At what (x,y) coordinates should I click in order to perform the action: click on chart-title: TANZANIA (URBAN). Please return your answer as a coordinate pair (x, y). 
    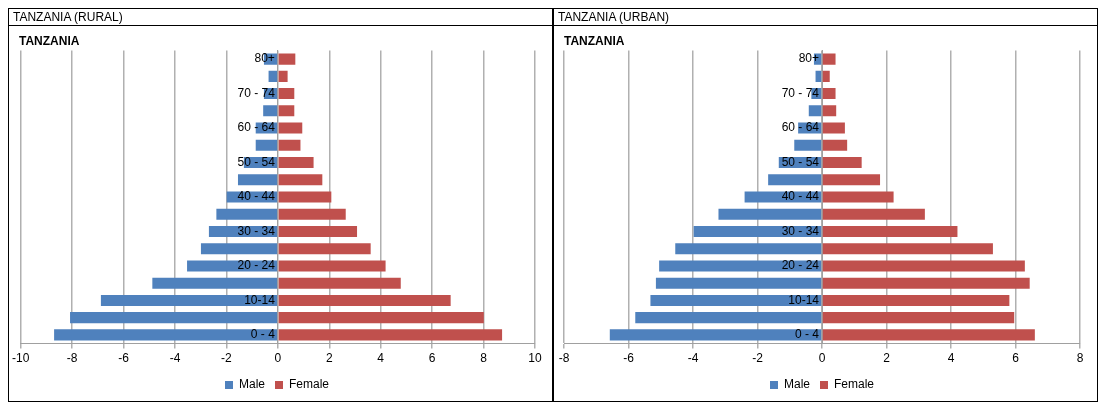
    Looking at the image, I should click on (825, 17).